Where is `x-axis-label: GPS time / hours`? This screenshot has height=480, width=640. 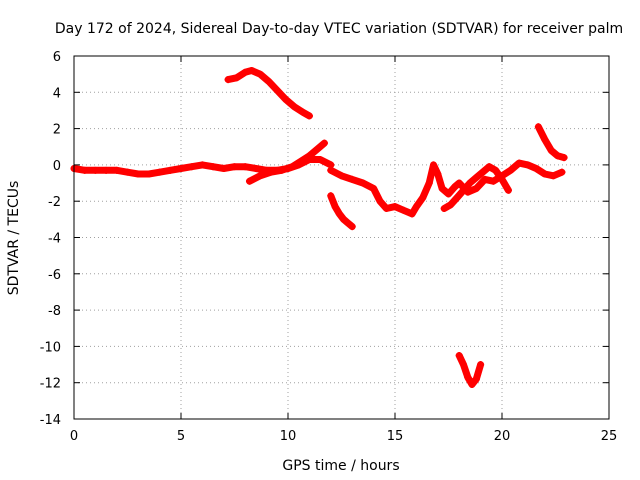
x-axis-label: GPS time / hours is located at coordinates (340, 466).